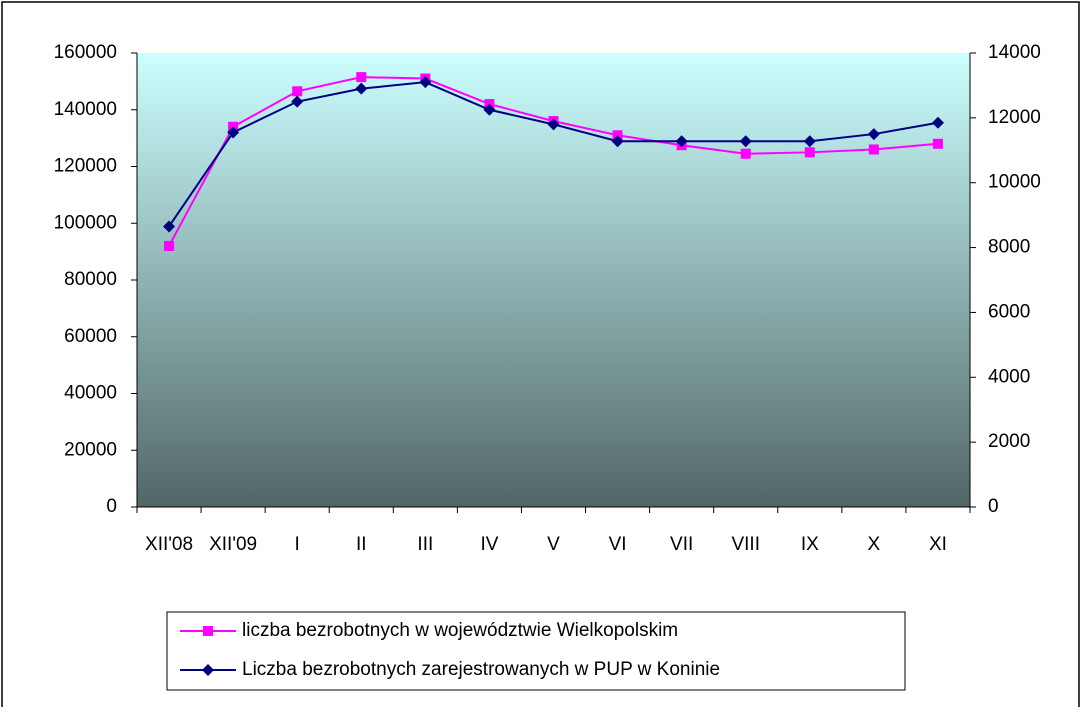 The width and height of the screenshot is (1083, 712). Describe the element at coordinates (553, 544) in the screenshot. I see `x-tick-label: V` at that location.